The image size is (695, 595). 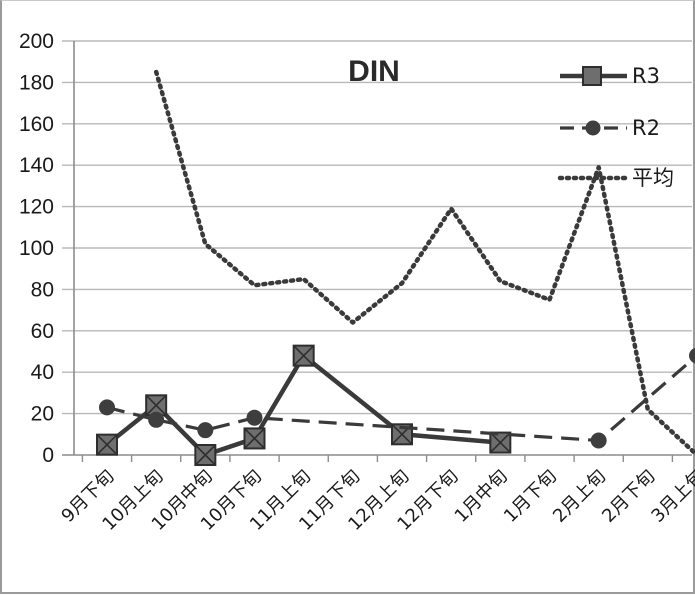 I want to click on x-tick-label: 2月下旬, so click(x=628, y=496).